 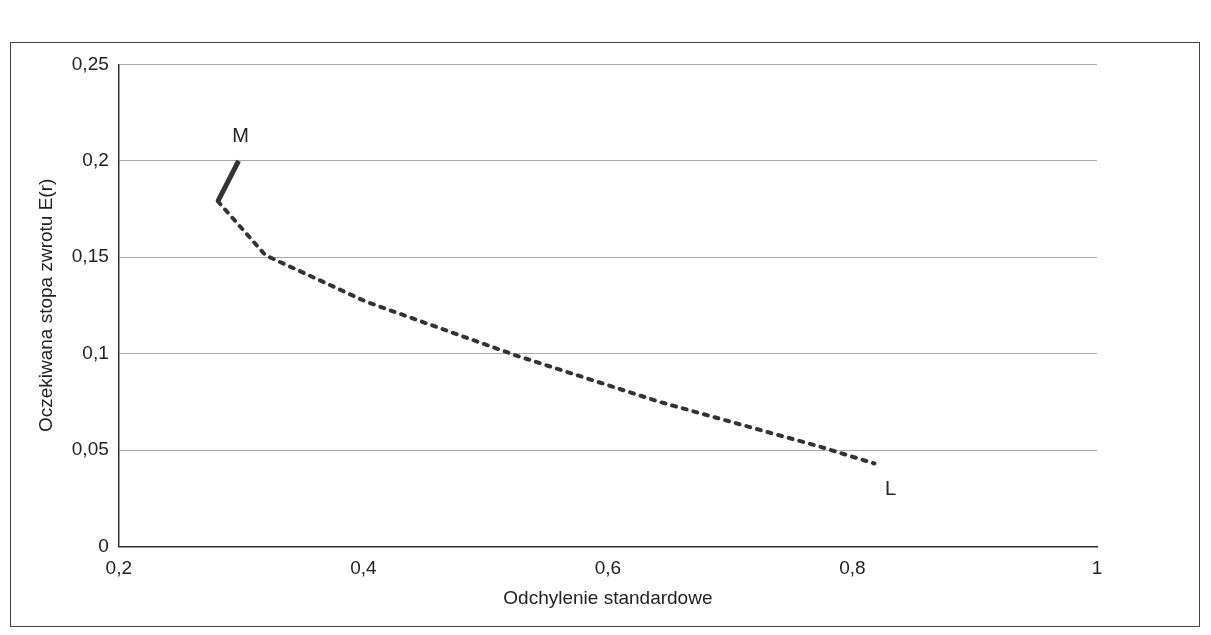 I want to click on x-tick-label: 1, so click(x=1097, y=568).